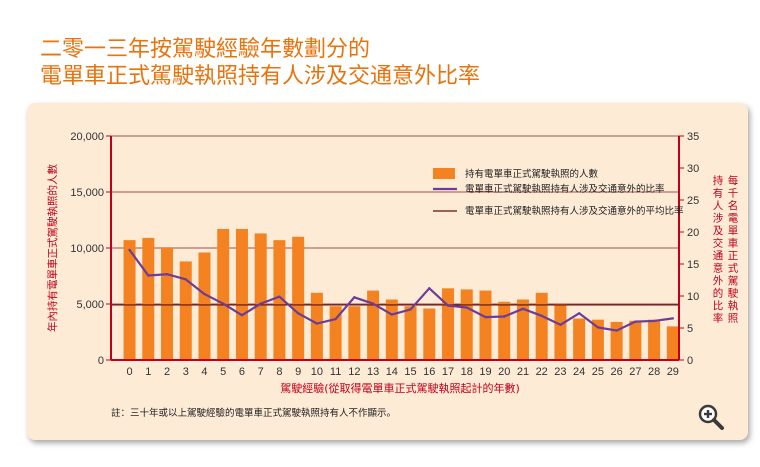  Describe the element at coordinates (223, 372) in the screenshot. I see `x-tick-label: 5` at that location.